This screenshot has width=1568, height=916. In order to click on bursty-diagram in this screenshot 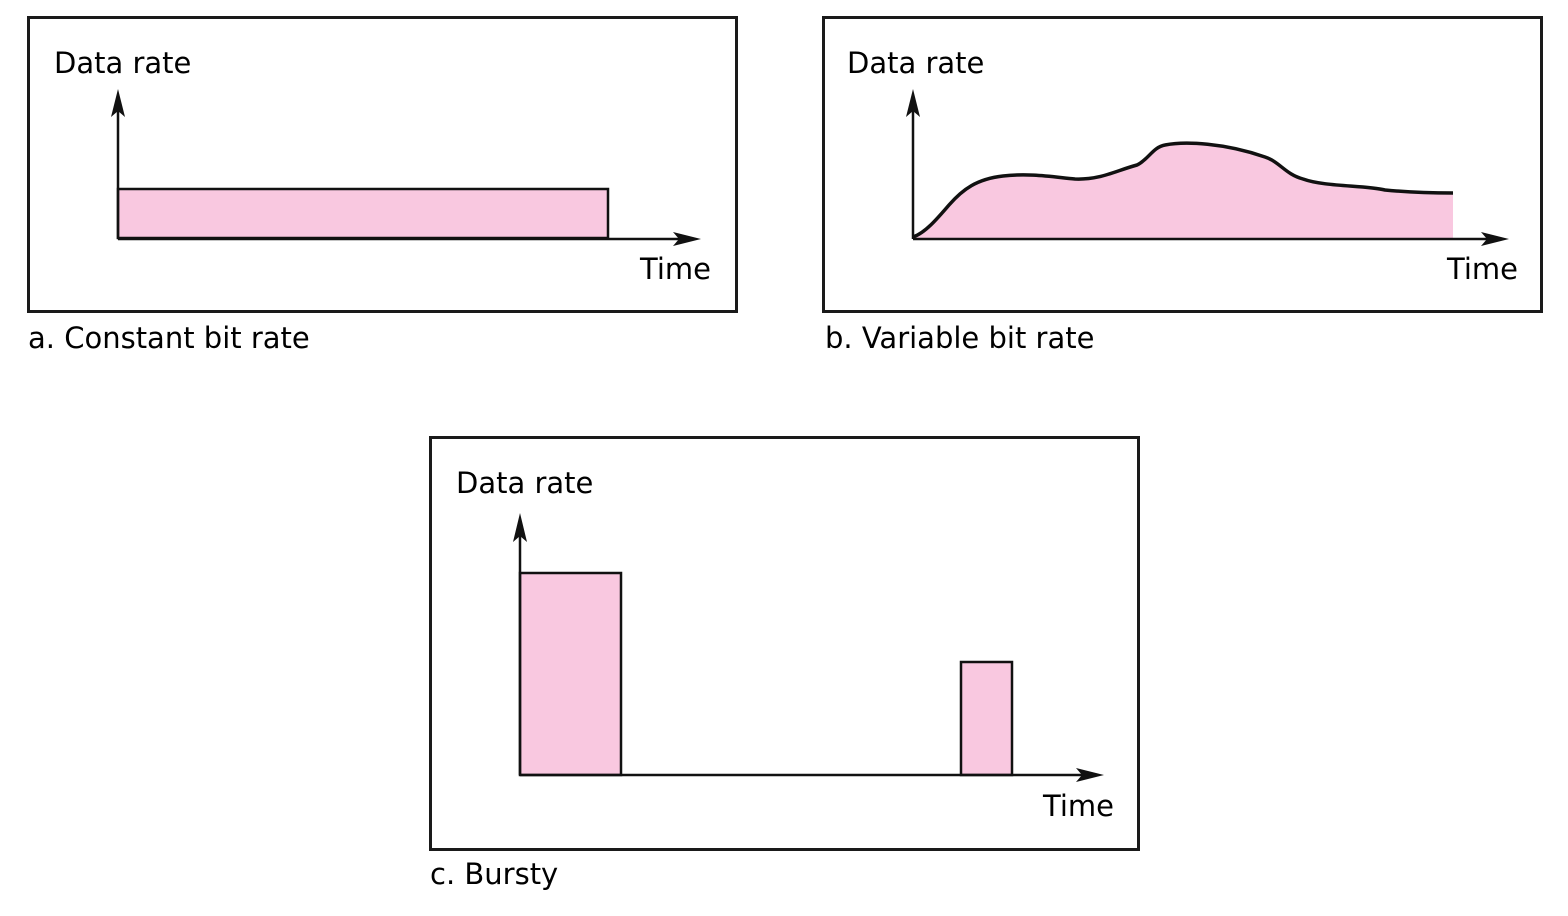, I will do `click(808, 647)`.